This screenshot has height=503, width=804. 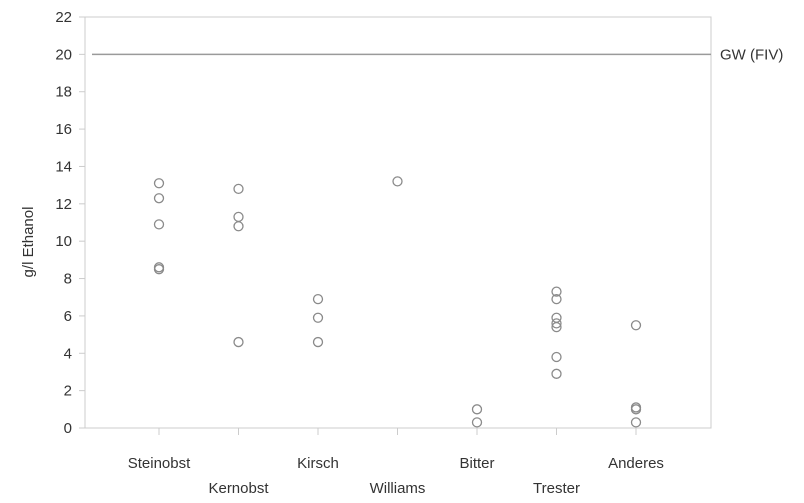 I want to click on x-category-label: Williams, so click(x=398, y=488).